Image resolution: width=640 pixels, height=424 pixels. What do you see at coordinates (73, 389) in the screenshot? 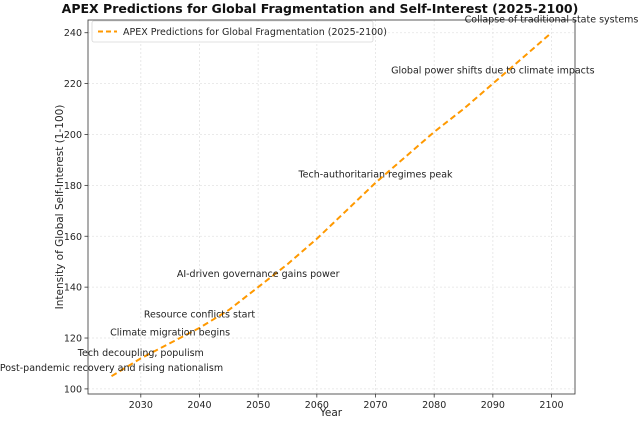
I see `y-tick-label: 100` at bounding box center [73, 389].